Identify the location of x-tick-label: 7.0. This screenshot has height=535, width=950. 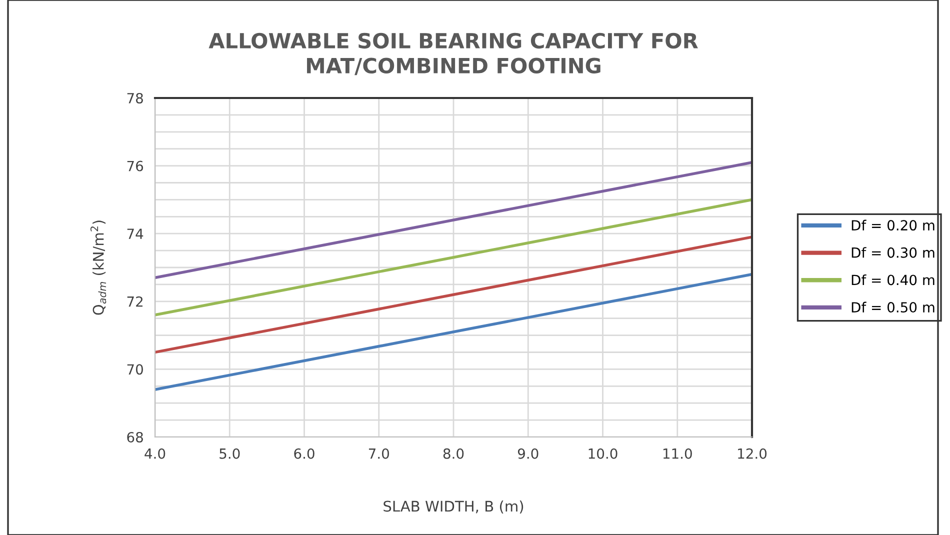
(378, 453).